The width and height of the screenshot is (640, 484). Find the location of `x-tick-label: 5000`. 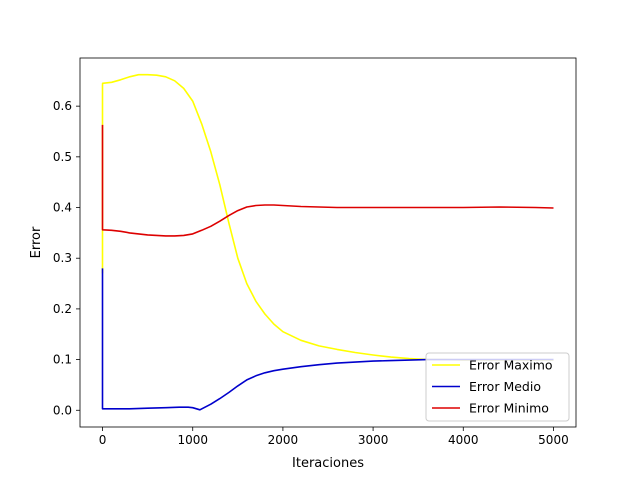

x-tick-label: 5000 is located at coordinates (553, 440).